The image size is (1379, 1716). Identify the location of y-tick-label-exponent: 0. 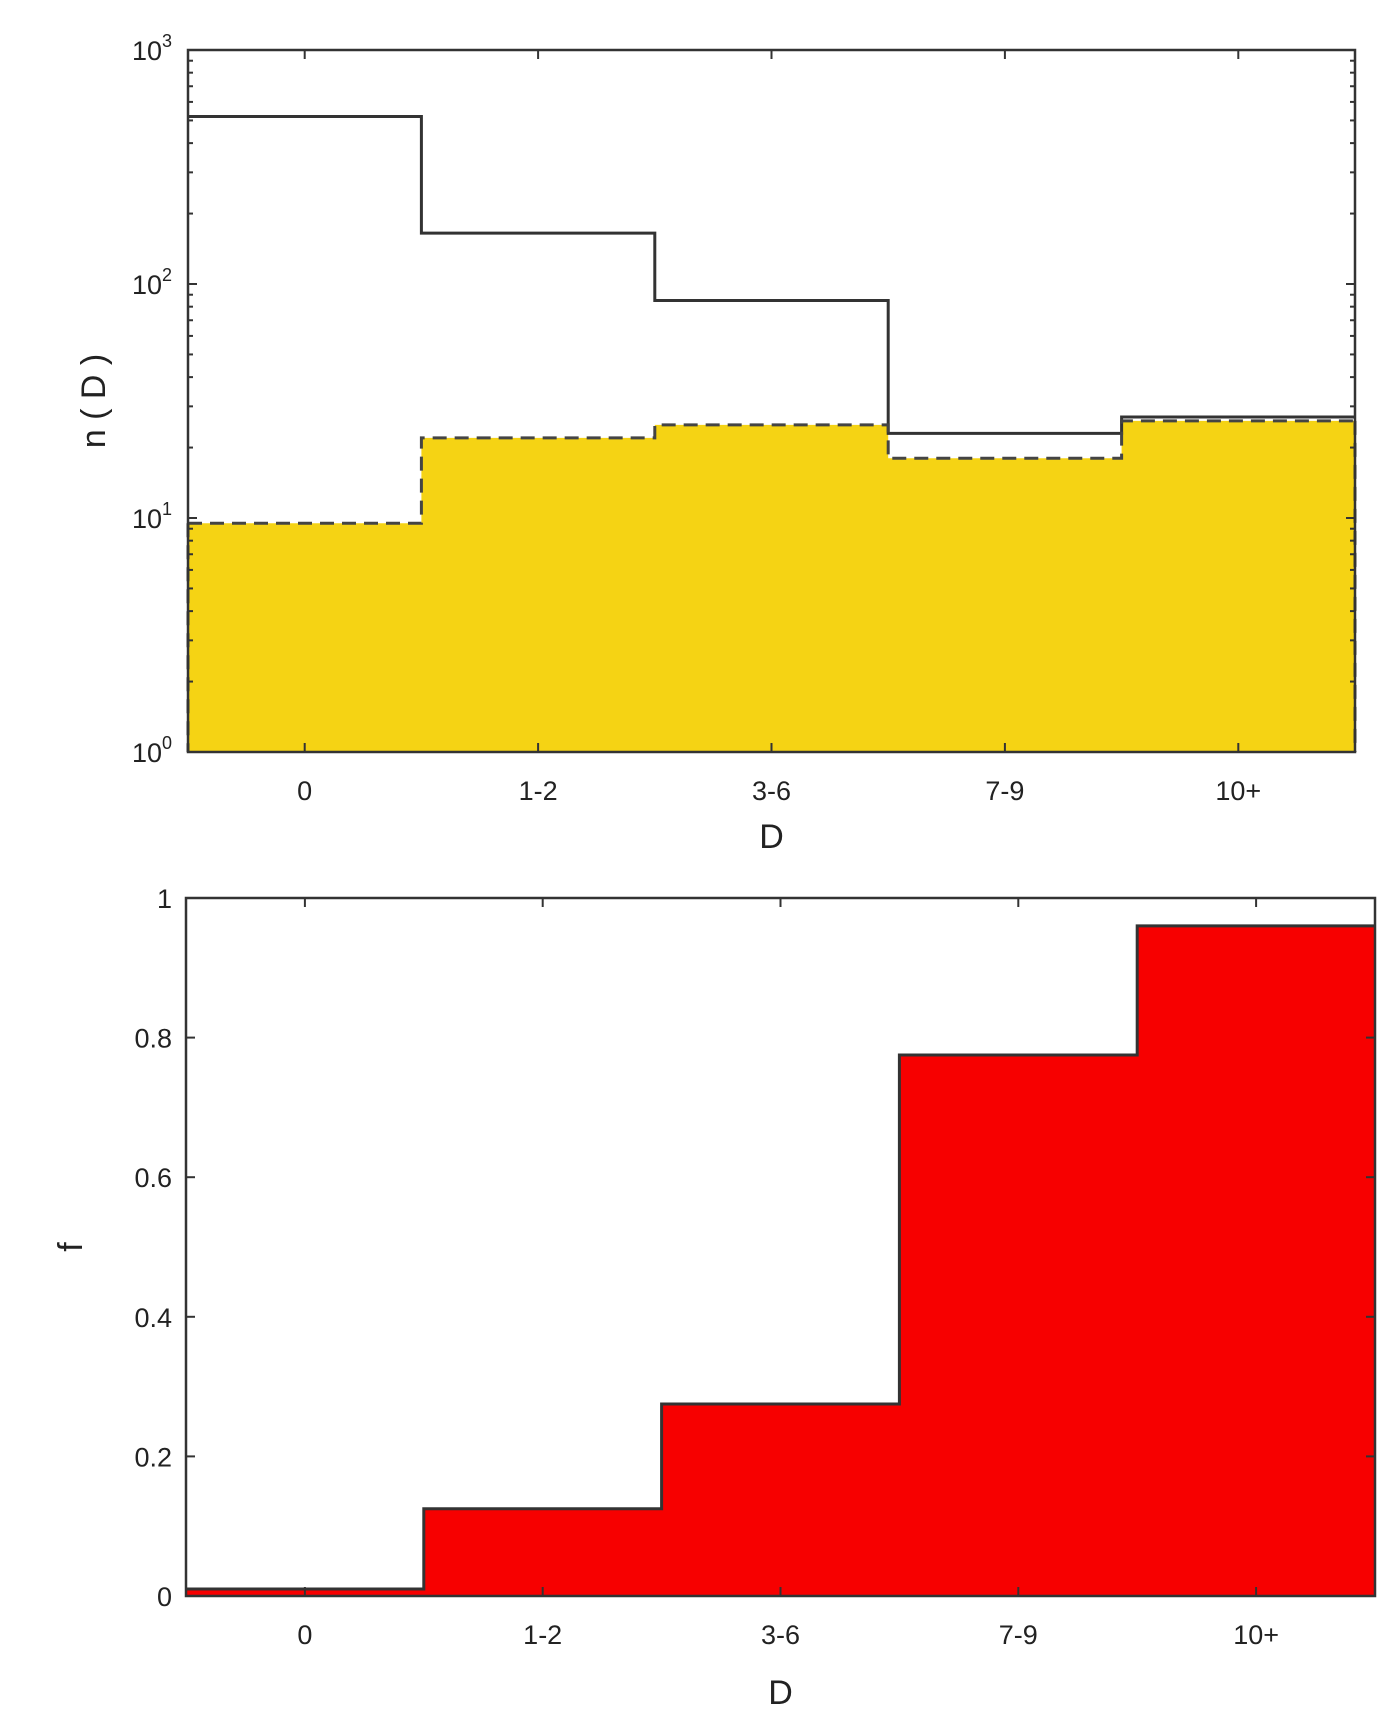
(167, 743).